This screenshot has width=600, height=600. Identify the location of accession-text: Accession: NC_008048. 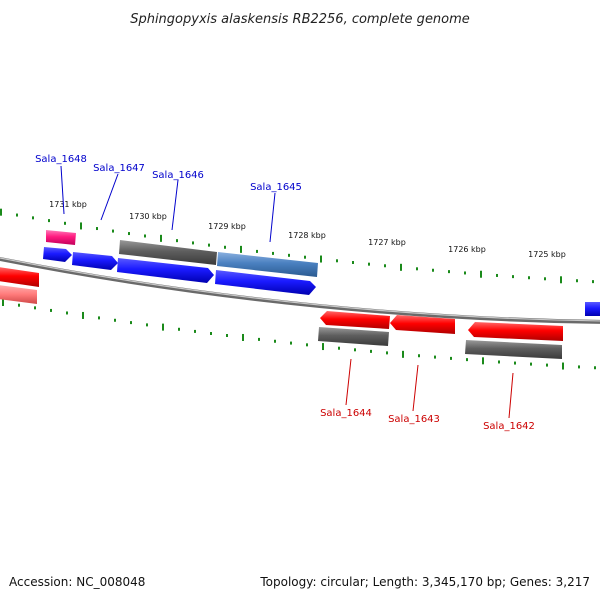
(77, 582).